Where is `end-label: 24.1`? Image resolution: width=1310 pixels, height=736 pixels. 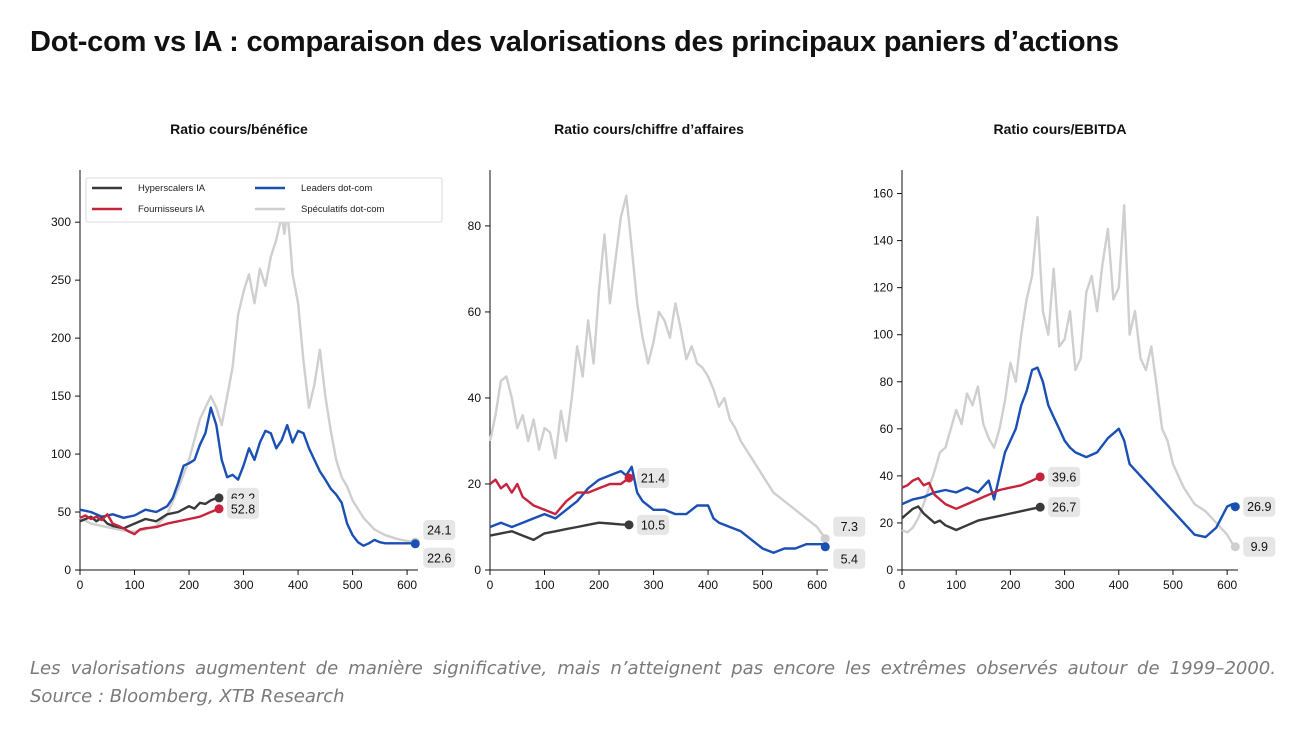 end-label: 24.1 is located at coordinates (439, 530).